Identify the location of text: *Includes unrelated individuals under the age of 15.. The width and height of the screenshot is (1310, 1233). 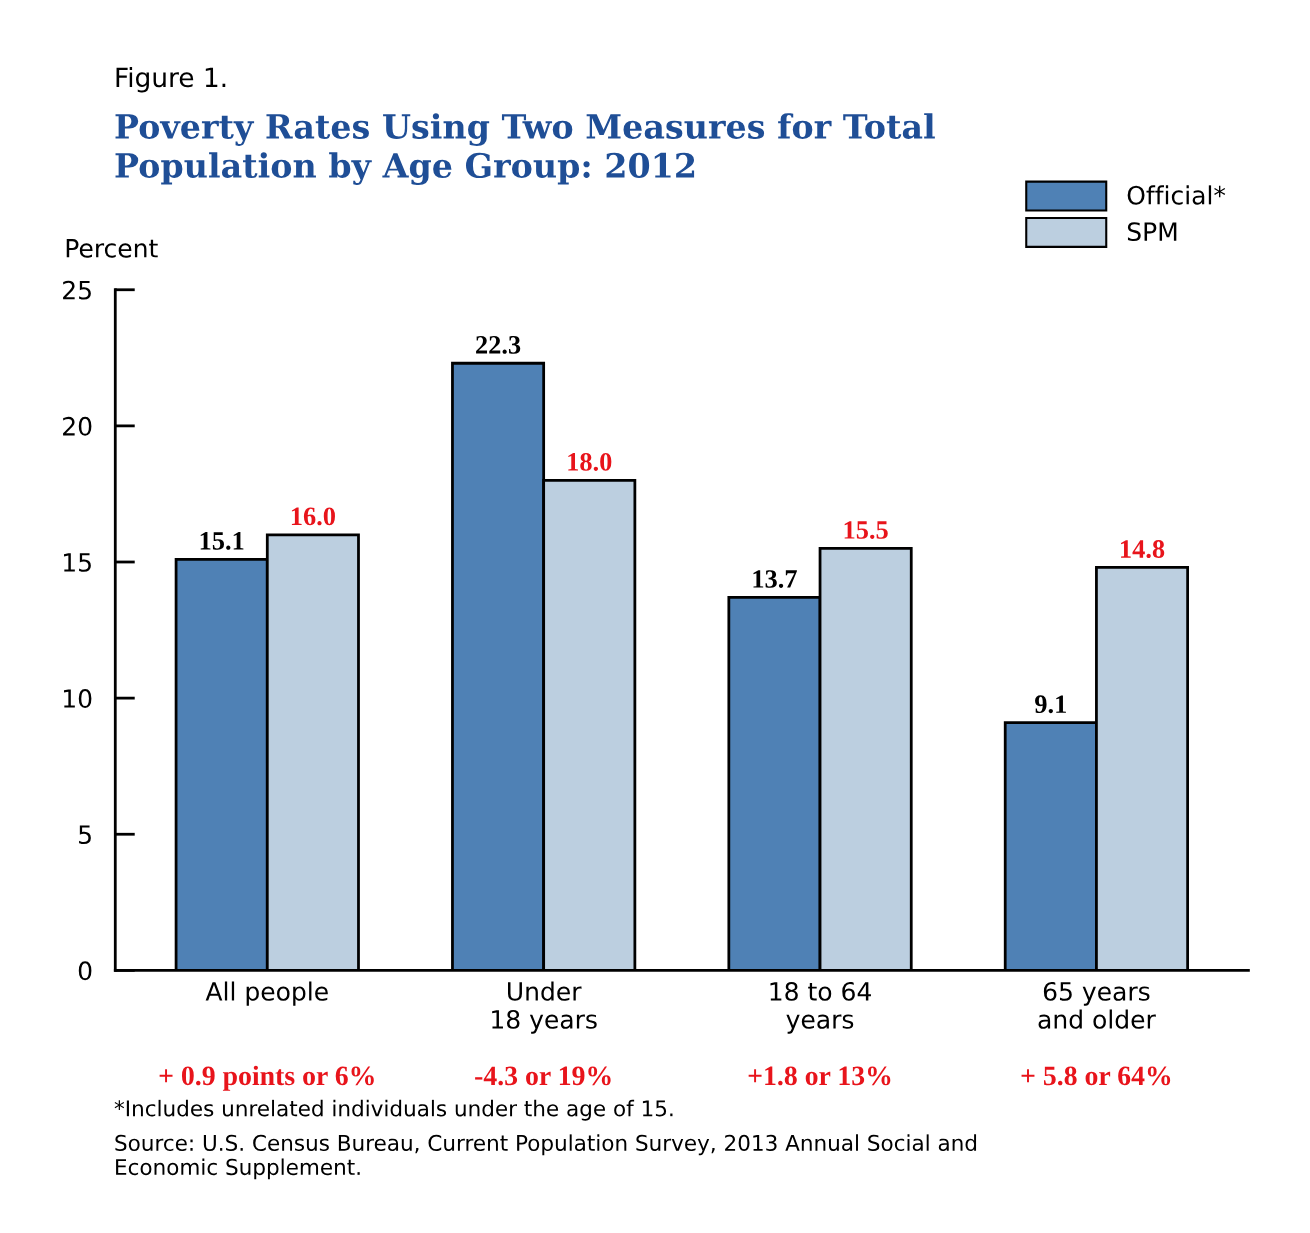
(393, 1110).